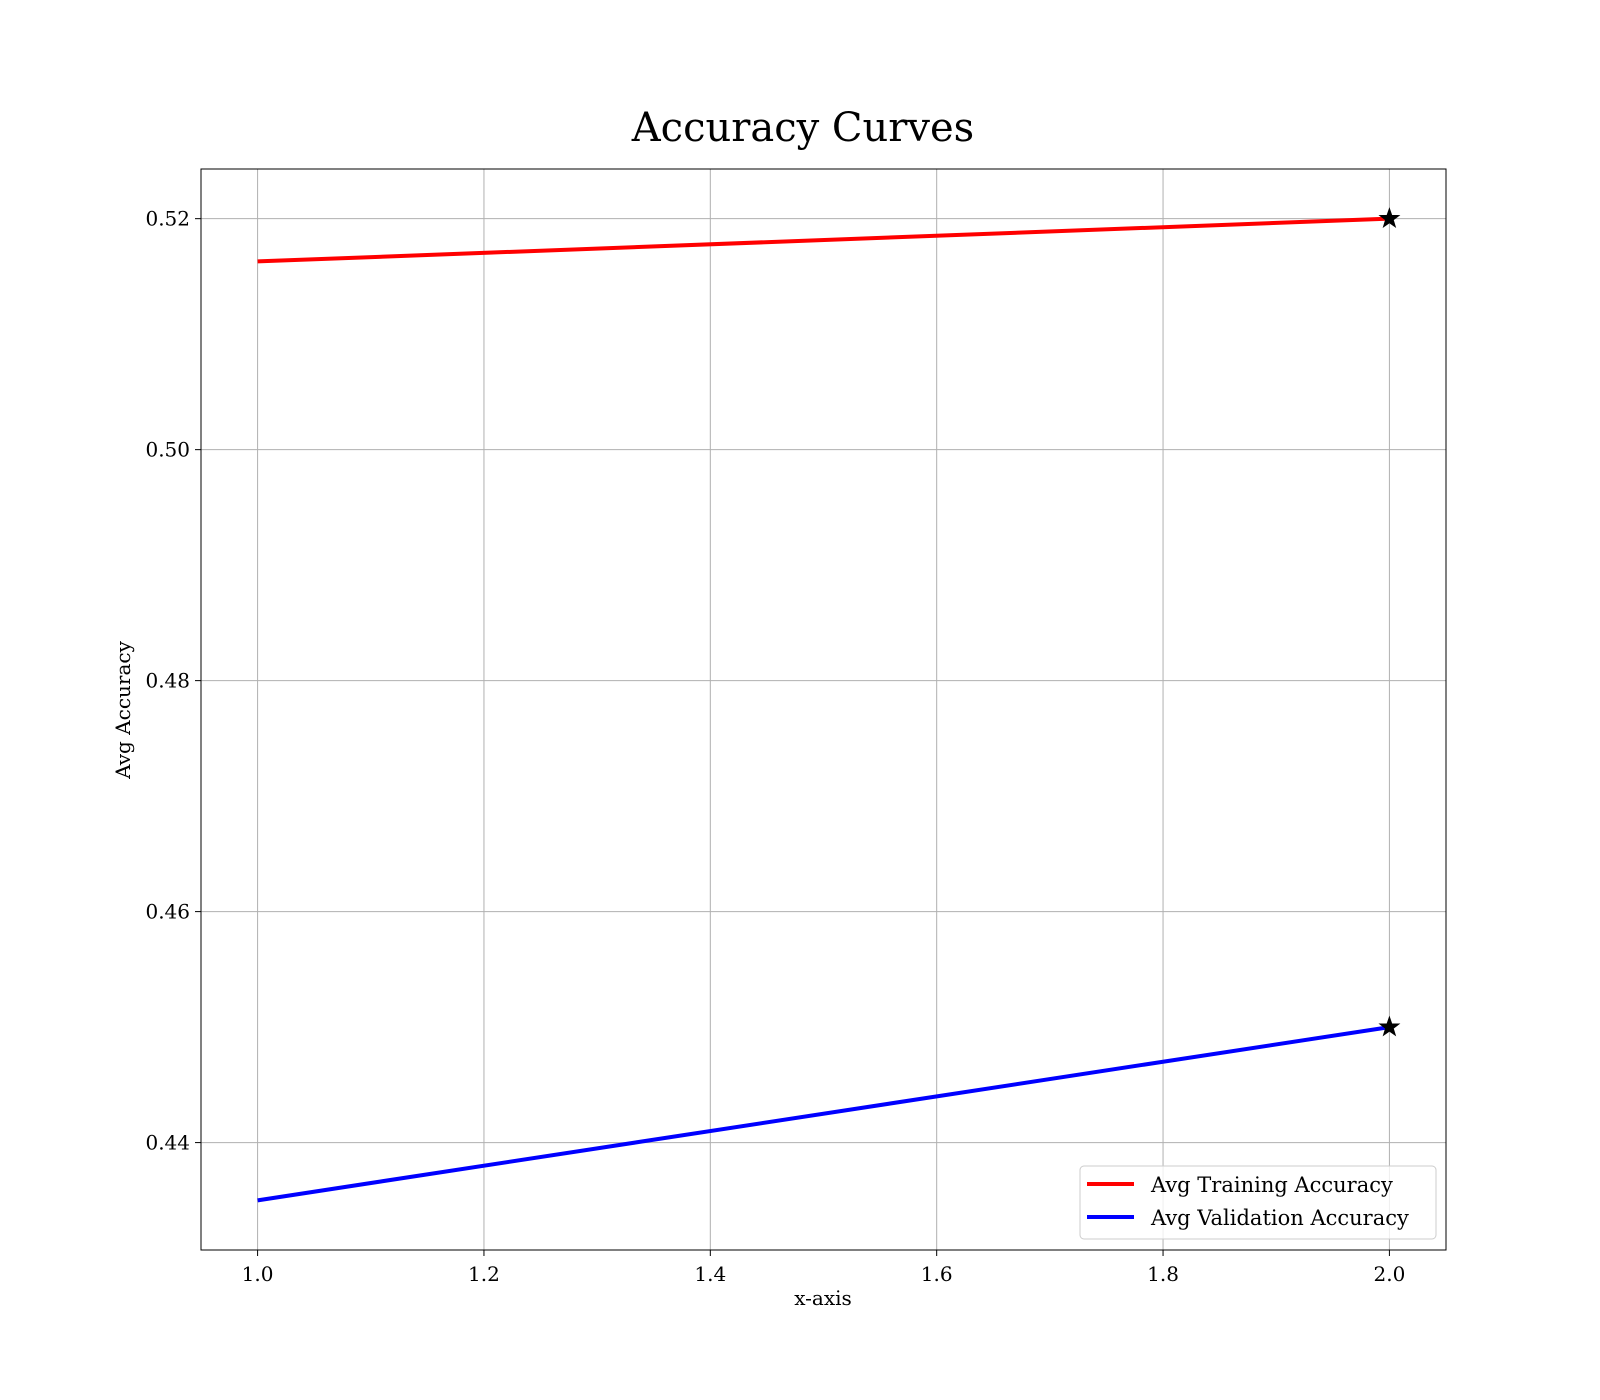 The width and height of the screenshot is (1600, 1400). What do you see at coordinates (824, 1268) in the screenshot?
I see `x-axis: 1.0 1.2 1.4 1.6 1.8 2.0` at bounding box center [824, 1268].